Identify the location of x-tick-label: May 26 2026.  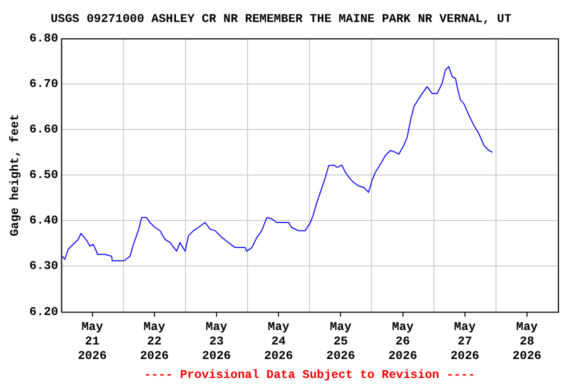
(403, 341).